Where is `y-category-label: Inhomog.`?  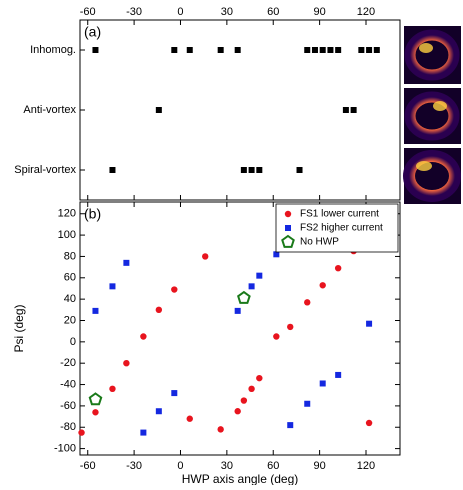 y-category-label: Inhomog. is located at coordinates (53, 50).